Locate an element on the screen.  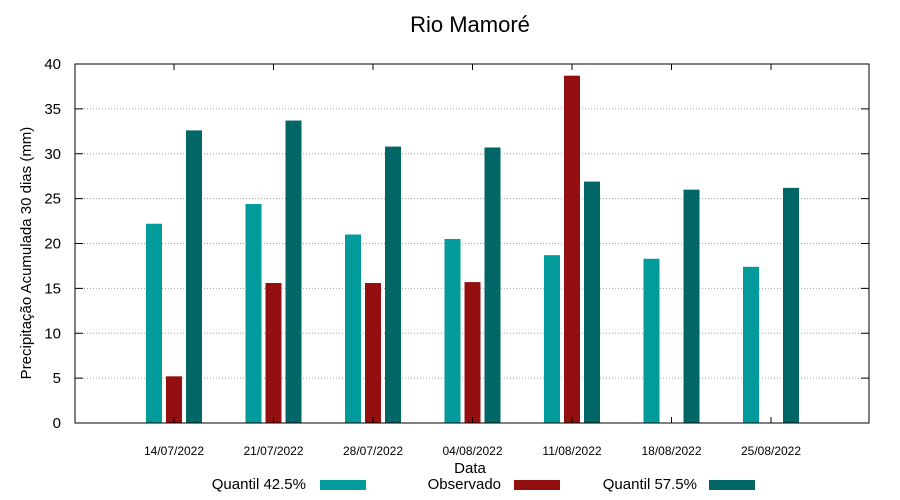
bar-quantil-42-5--4 is located at coordinates (552, 339).